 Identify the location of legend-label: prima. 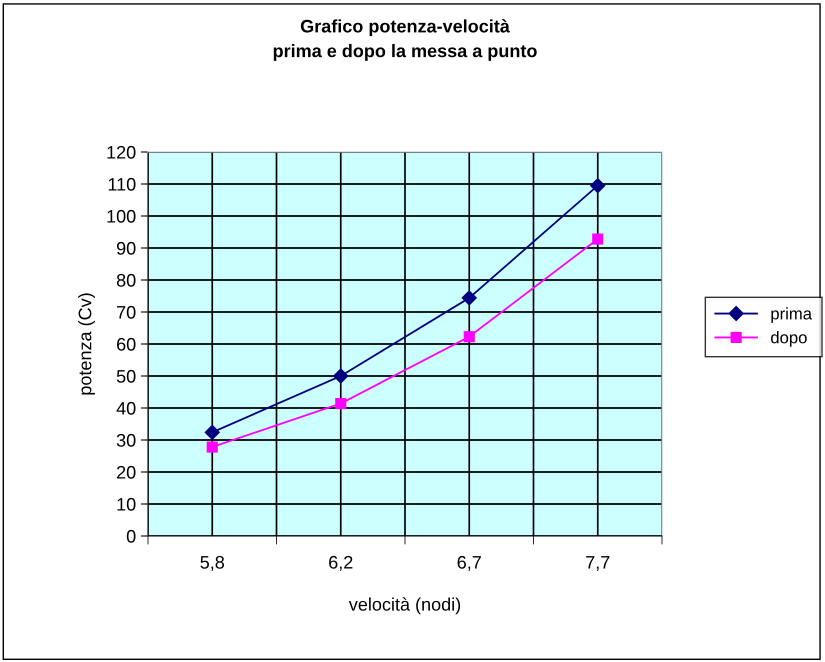
(791, 315).